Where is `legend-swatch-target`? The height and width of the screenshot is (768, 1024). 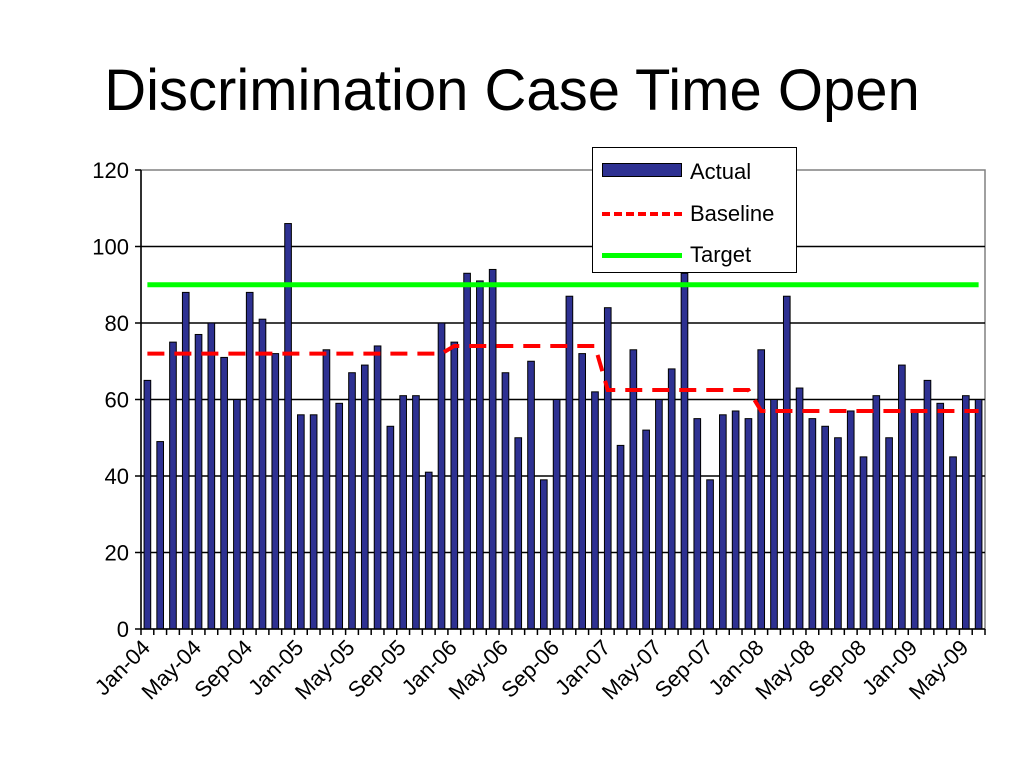
legend-swatch-target is located at coordinates (642, 255).